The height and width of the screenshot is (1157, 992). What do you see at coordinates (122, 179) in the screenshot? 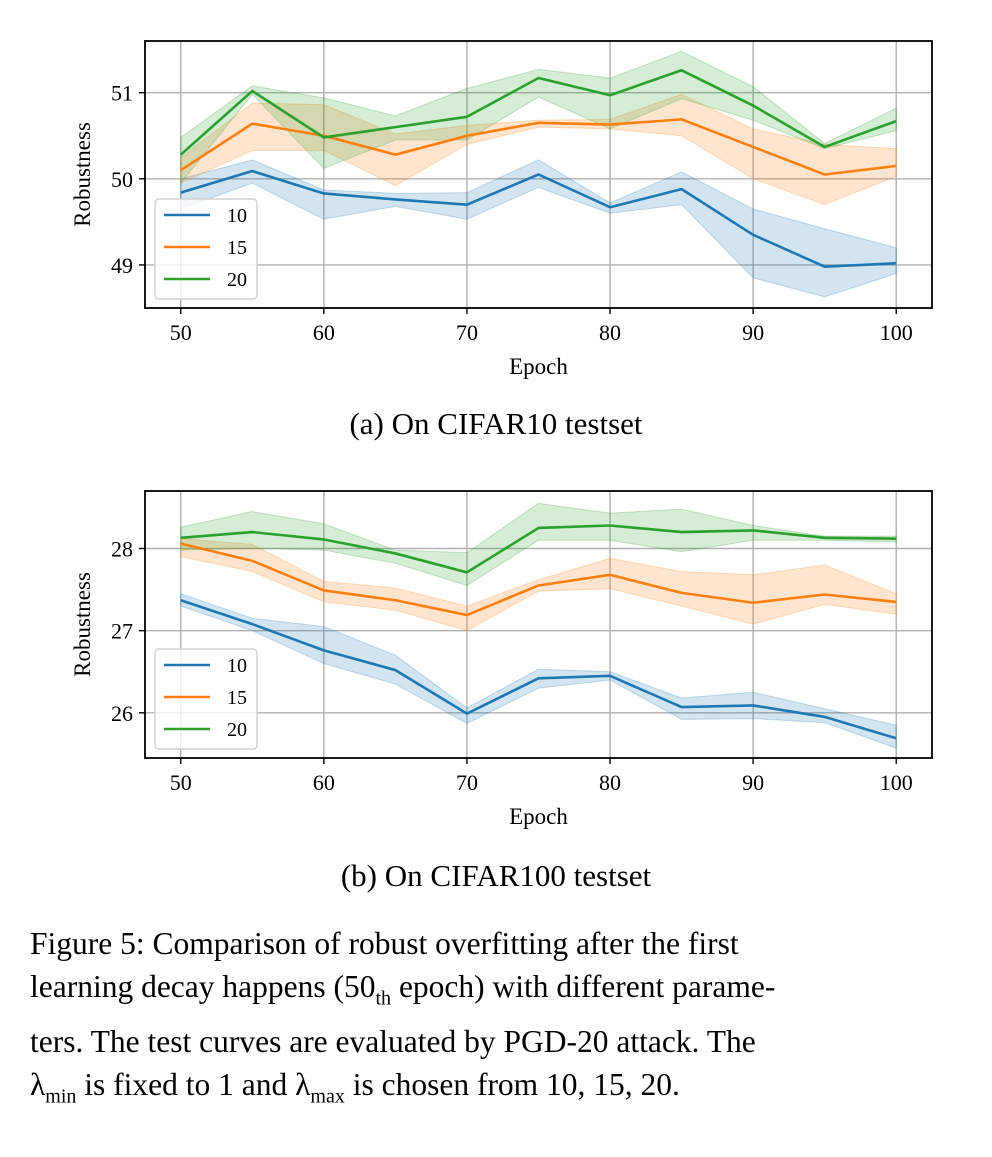
I see `y-tick-label: 50` at bounding box center [122, 179].